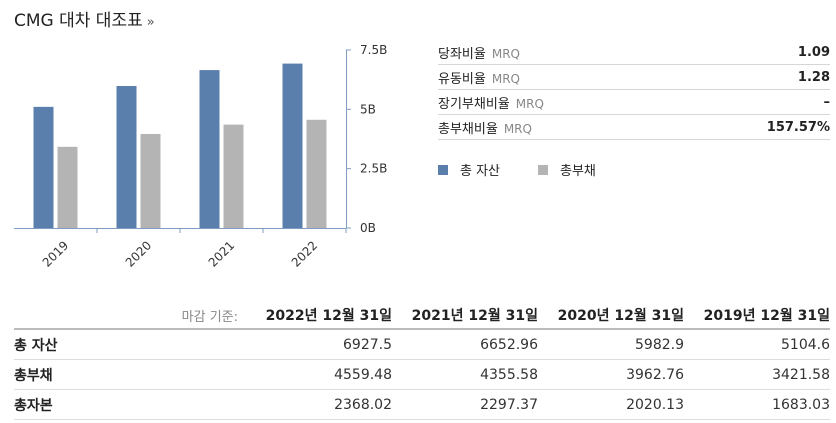 This screenshot has height=423, width=836. What do you see at coordinates (480, 171) in the screenshot?
I see `legend-label: 총 자산` at bounding box center [480, 171].